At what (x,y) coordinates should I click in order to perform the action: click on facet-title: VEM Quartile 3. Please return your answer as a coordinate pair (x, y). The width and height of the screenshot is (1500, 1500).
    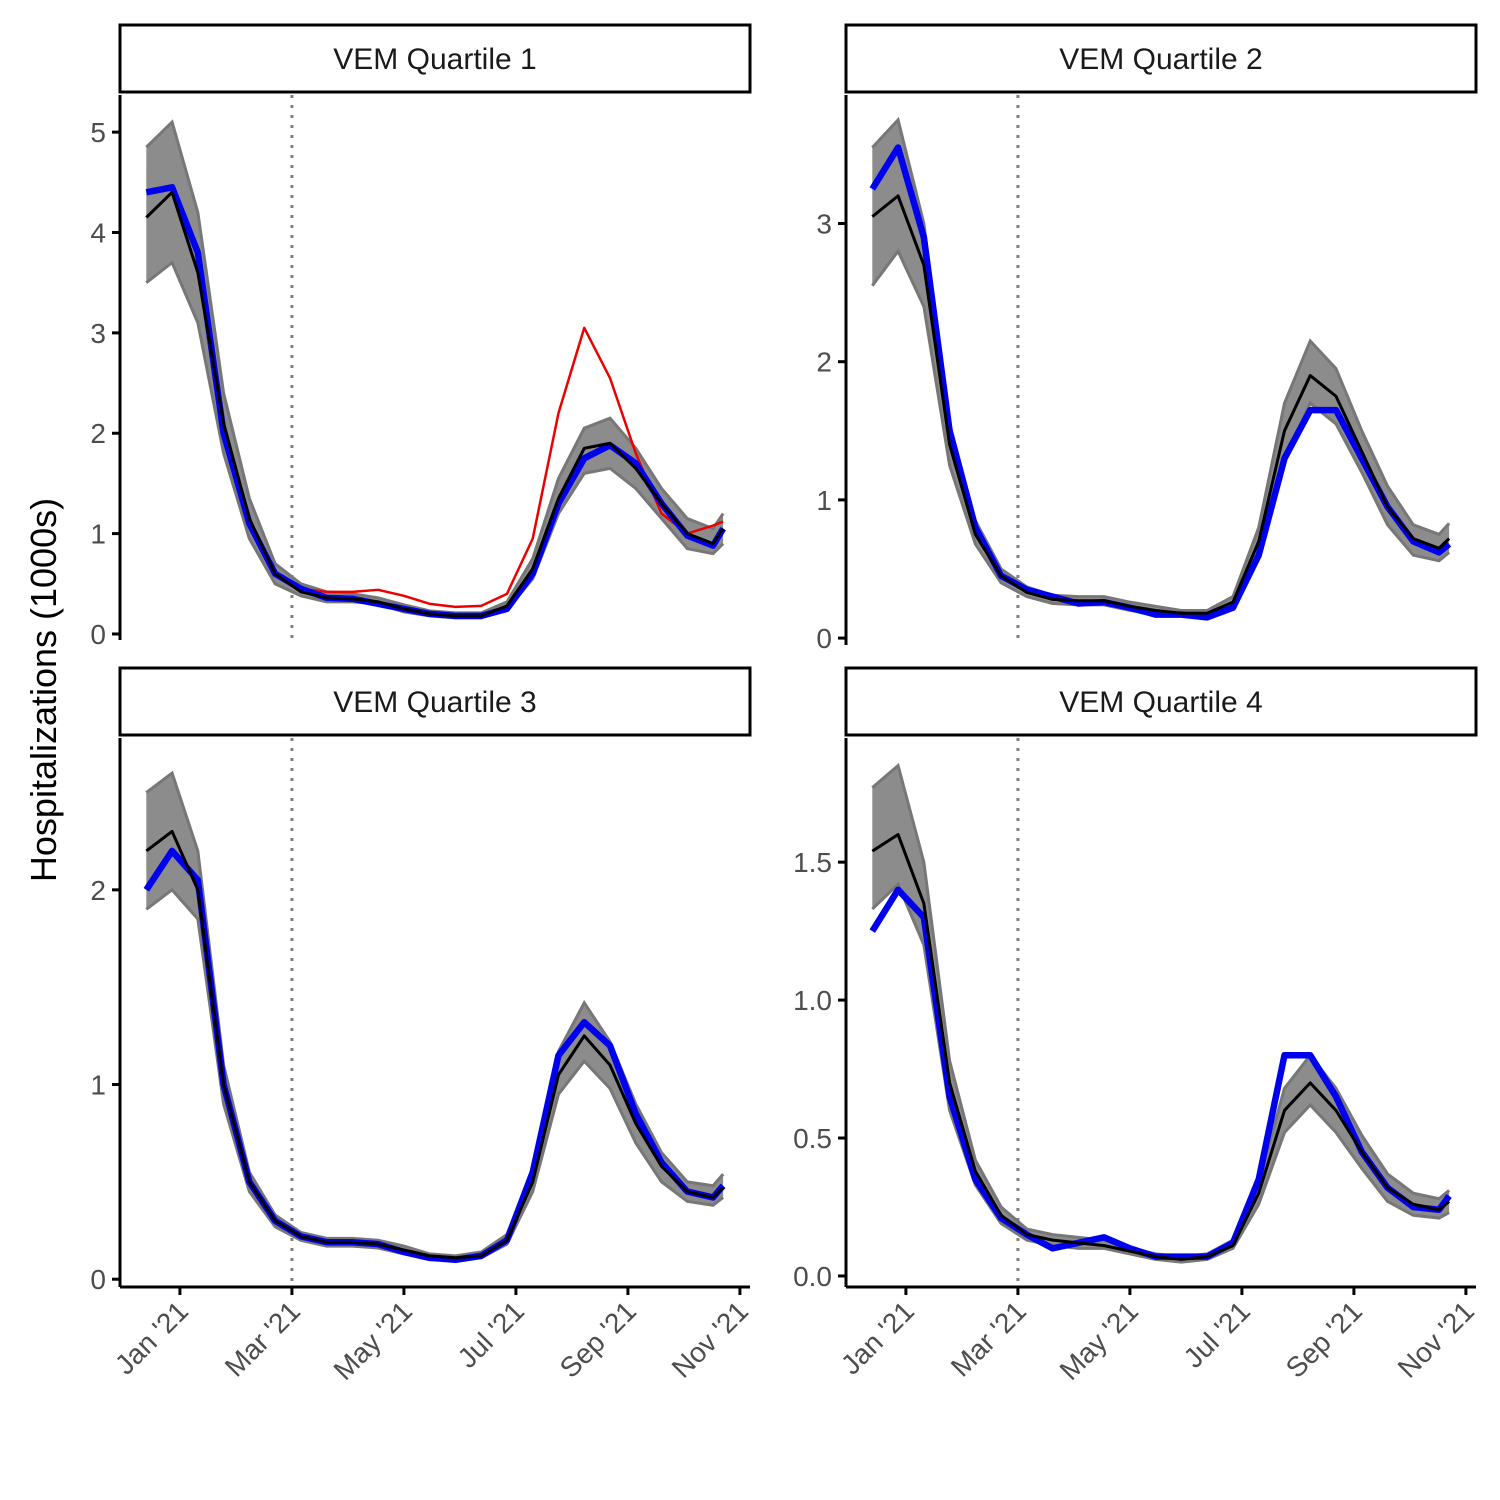
    Looking at the image, I should click on (434, 702).